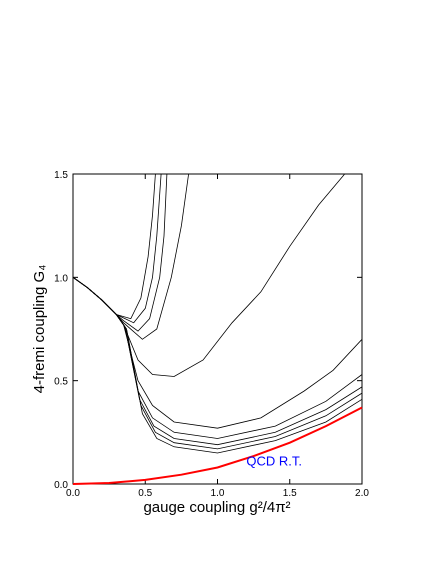 Image resolution: width=436 pixels, height=569 pixels. I want to click on y-tick-label: 1.0, so click(61, 278).